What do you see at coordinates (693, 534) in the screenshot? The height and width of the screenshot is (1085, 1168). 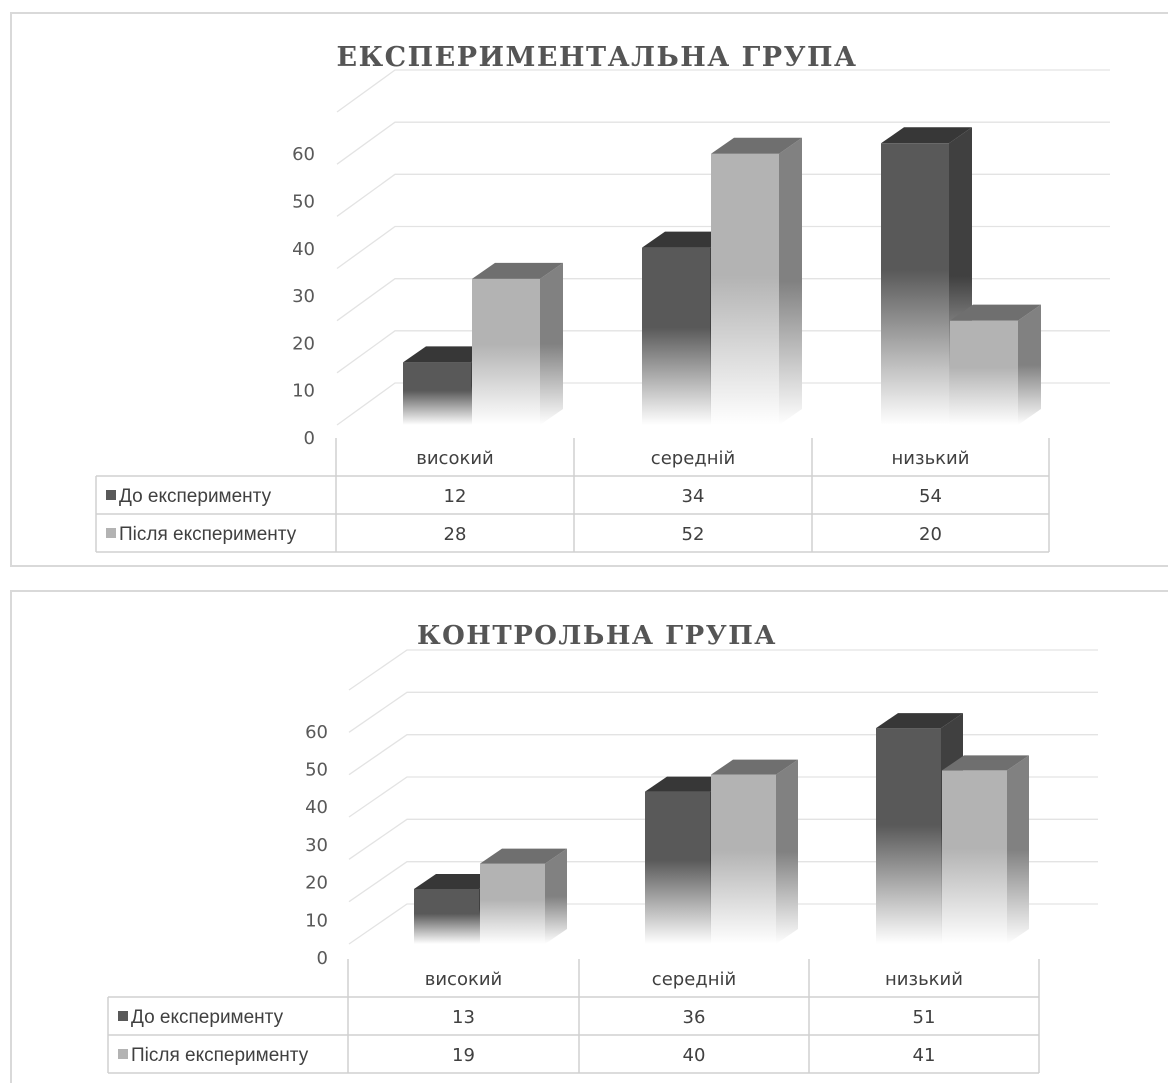 I see `data-label: 52` at bounding box center [693, 534].